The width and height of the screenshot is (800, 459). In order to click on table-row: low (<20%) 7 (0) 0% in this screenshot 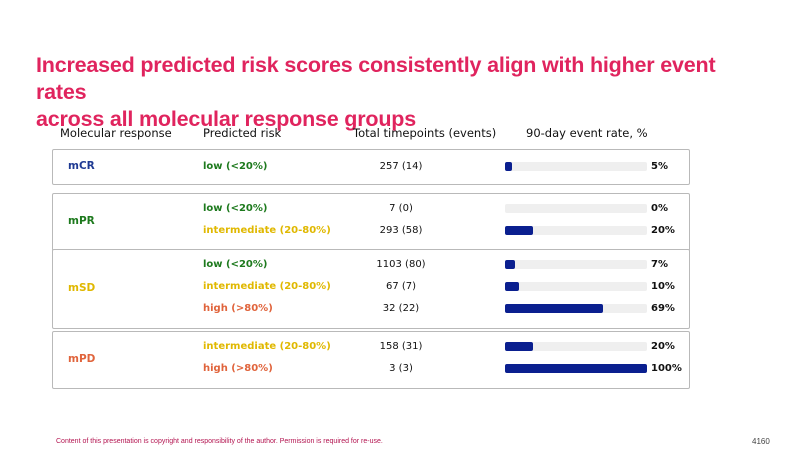, I will do `click(371, 209)`.